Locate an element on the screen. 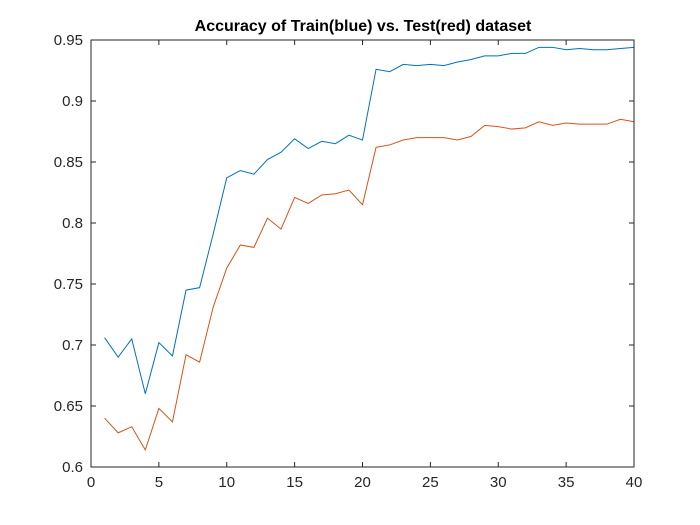  y-tick-label: 0.85 is located at coordinates (68, 162).